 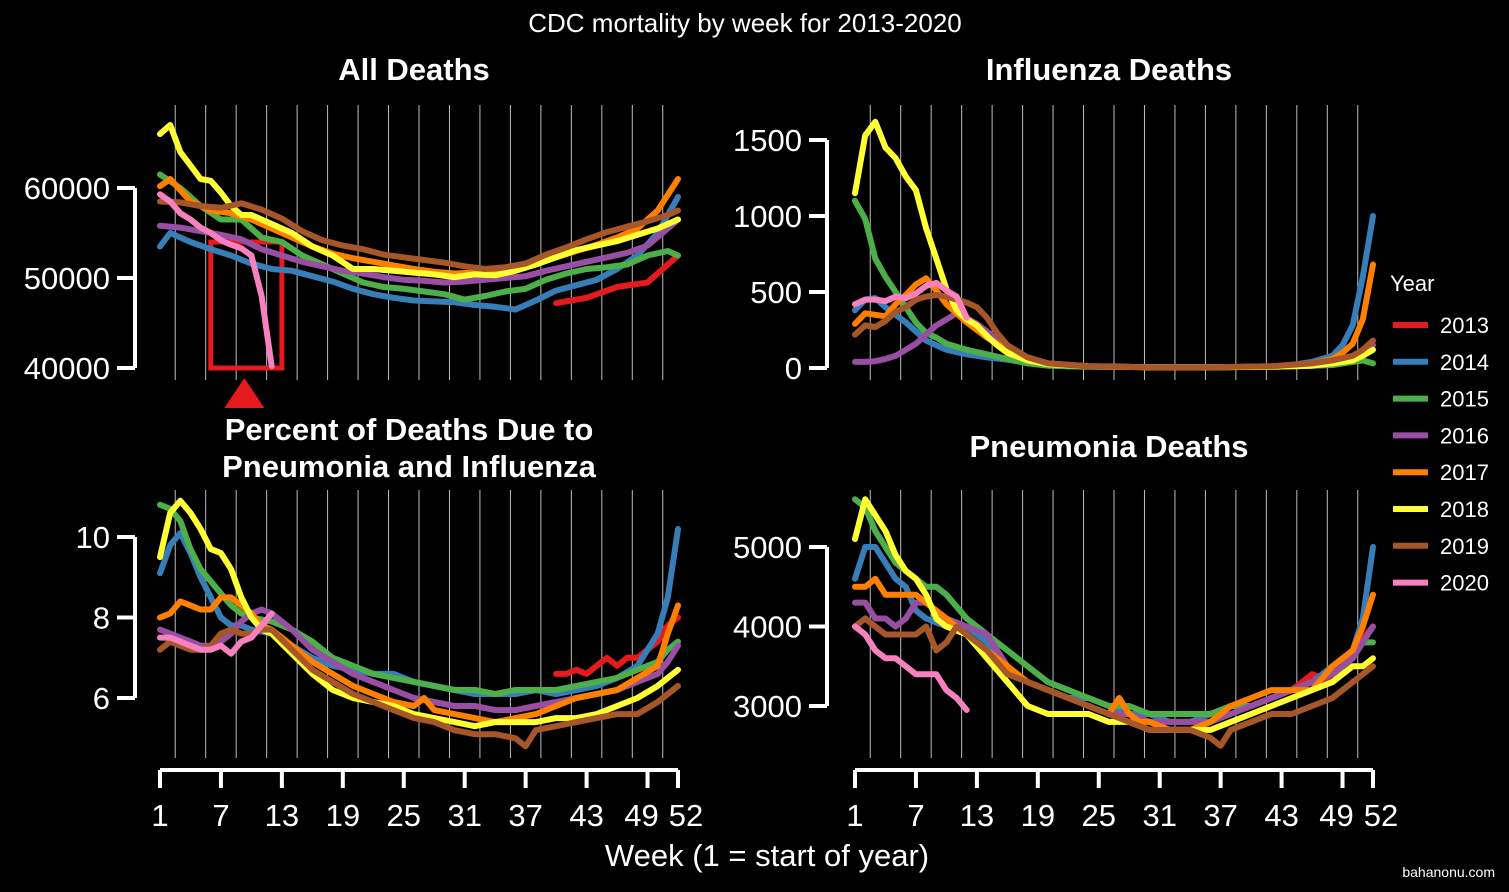 I want to click on y-tick-label: 10, so click(x=93, y=537).